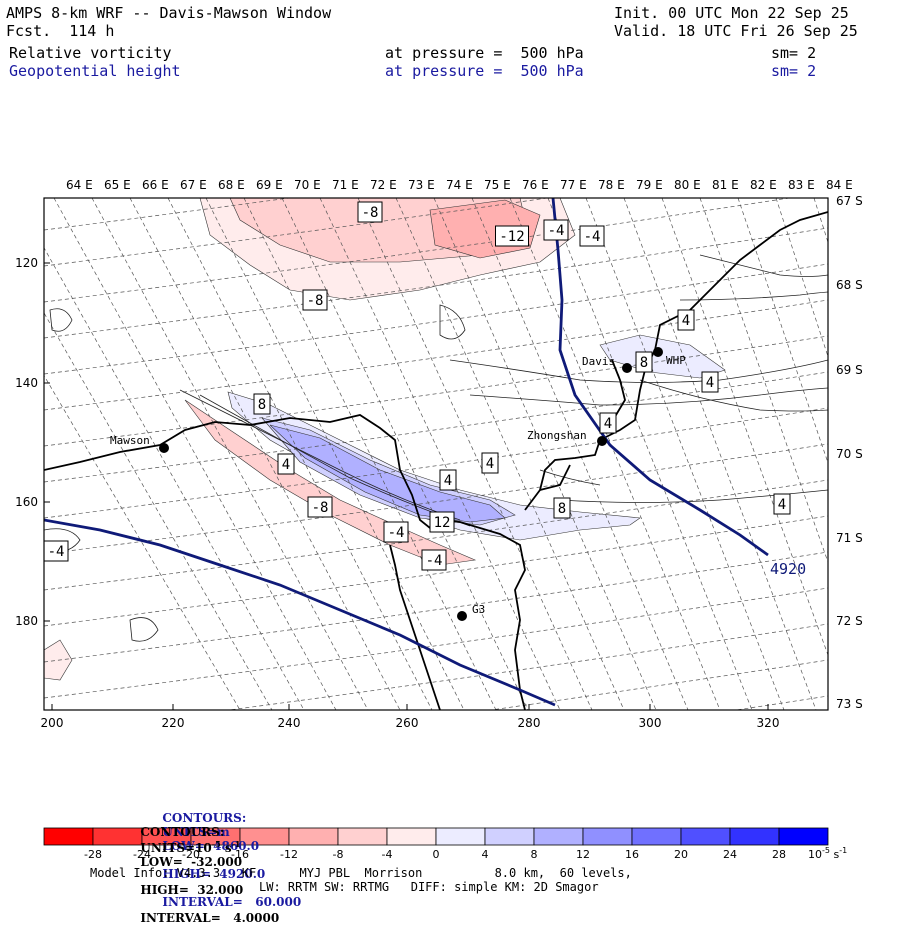  What do you see at coordinates (611, 185) in the screenshot?
I see `lon-label: 78 E` at bounding box center [611, 185].